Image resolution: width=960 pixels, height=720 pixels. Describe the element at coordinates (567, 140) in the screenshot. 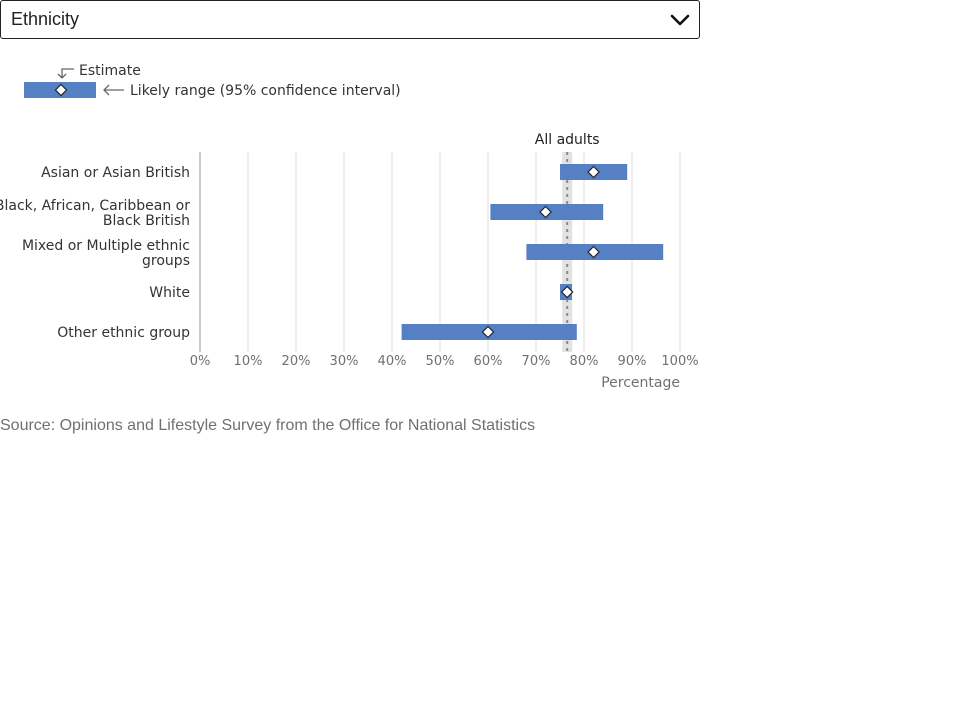

I see `reference-line-label: All adults` at that location.